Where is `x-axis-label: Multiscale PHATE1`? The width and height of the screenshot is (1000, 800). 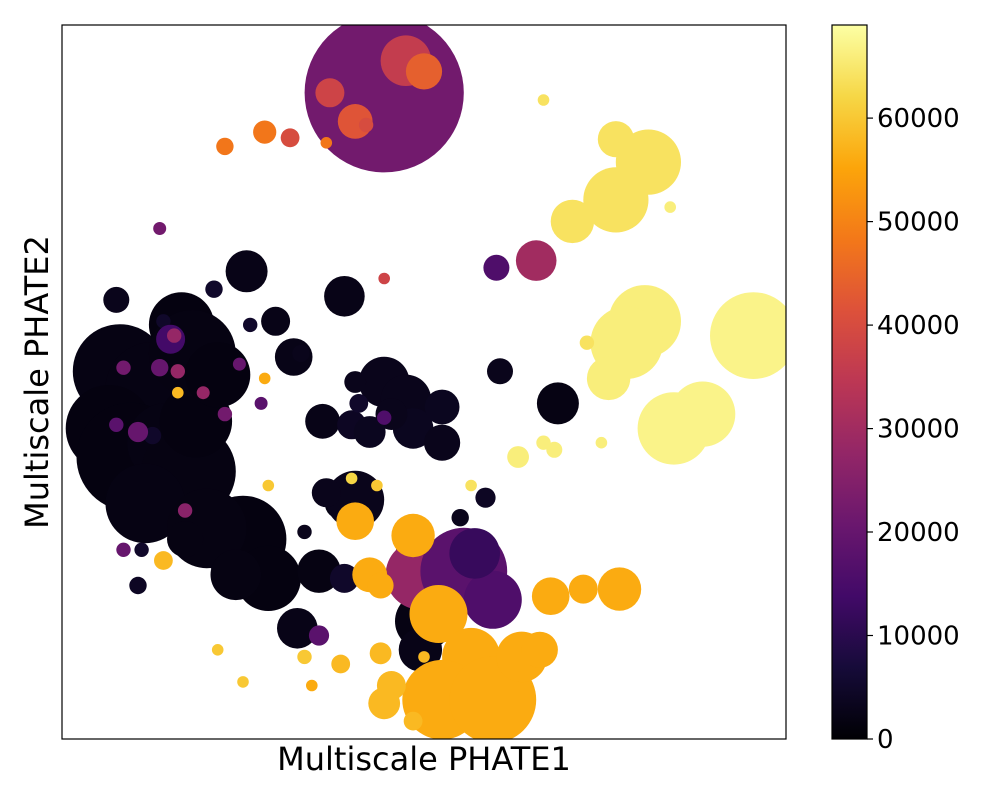
x-axis-label: Multiscale PHATE1 is located at coordinates (424, 759).